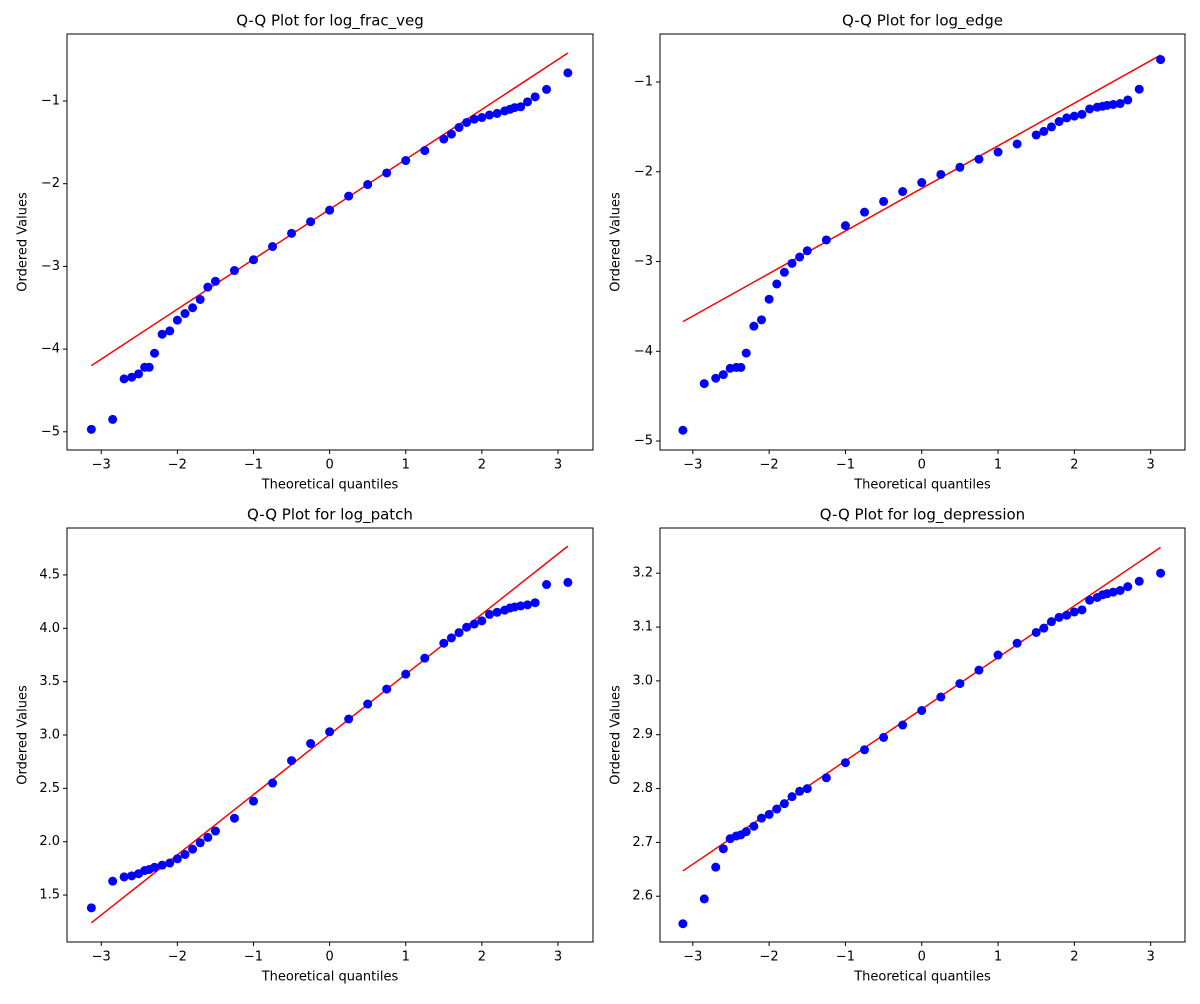  What do you see at coordinates (1074, 957) in the screenshot?
I see `x-tick-label: 2` at bounding box center [1074, 957].